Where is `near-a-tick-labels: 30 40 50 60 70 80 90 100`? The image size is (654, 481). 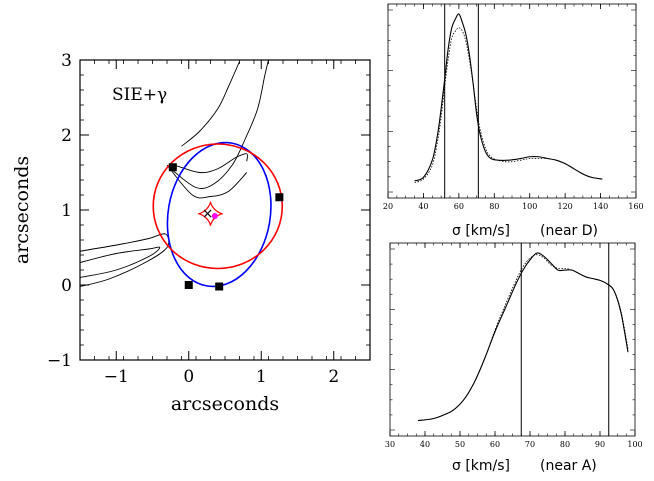 near-a-tick-labels: 30 40 50 60 70 80 90 100 is located at coordinates (514, 444).